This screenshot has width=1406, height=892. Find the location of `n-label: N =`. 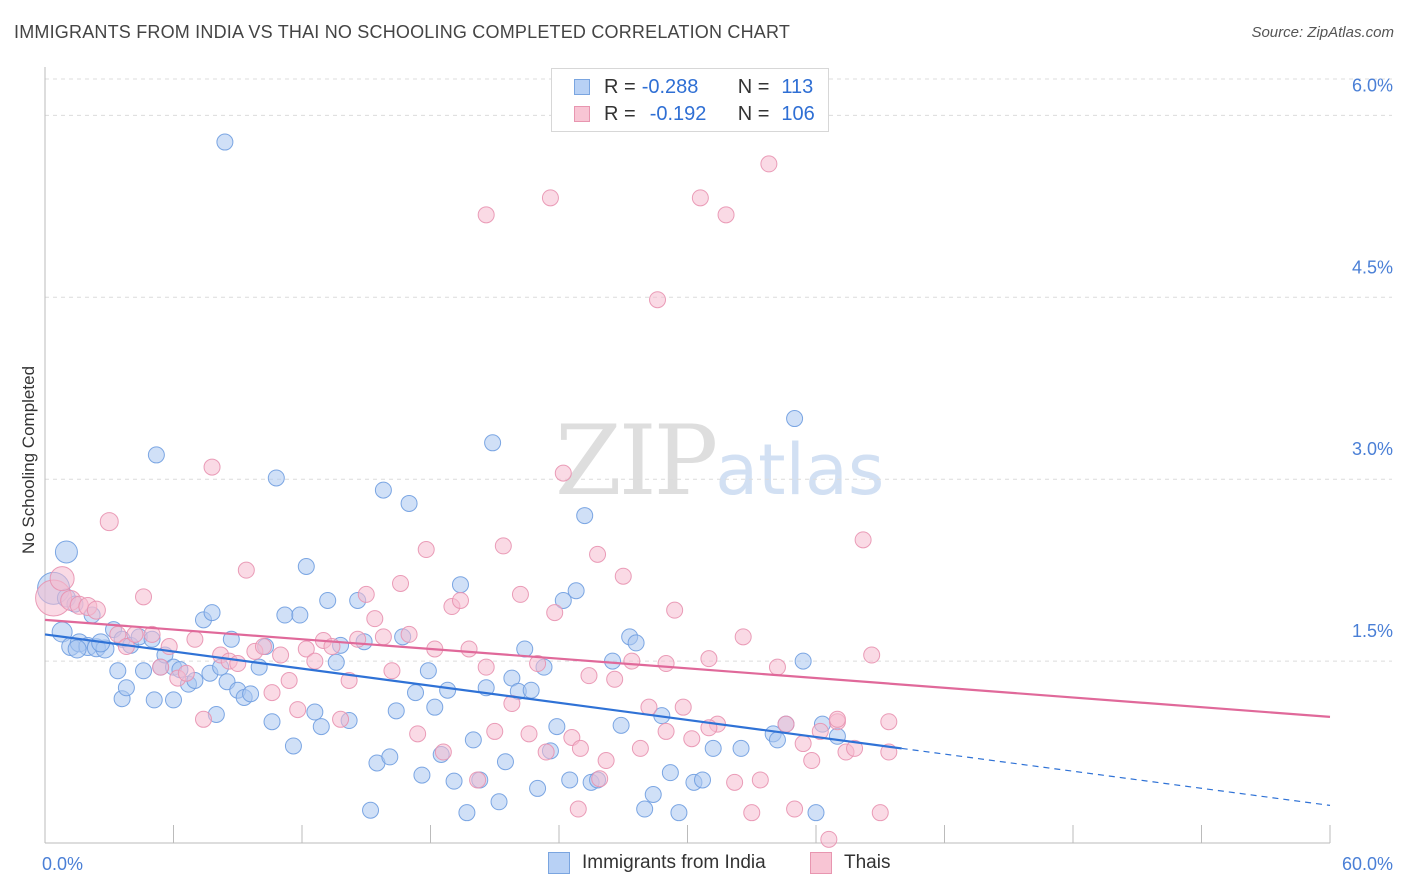

n-label: N = is located at coordinates (753, 86).